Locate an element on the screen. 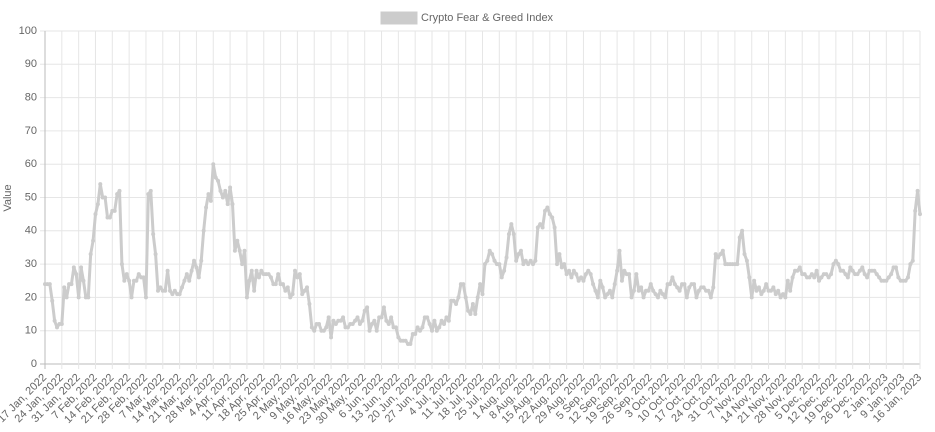 The width and height of the screenshot is (935, 432). legend-label: Crypto Fear & Greed Index is located at coordinates (487, 18).